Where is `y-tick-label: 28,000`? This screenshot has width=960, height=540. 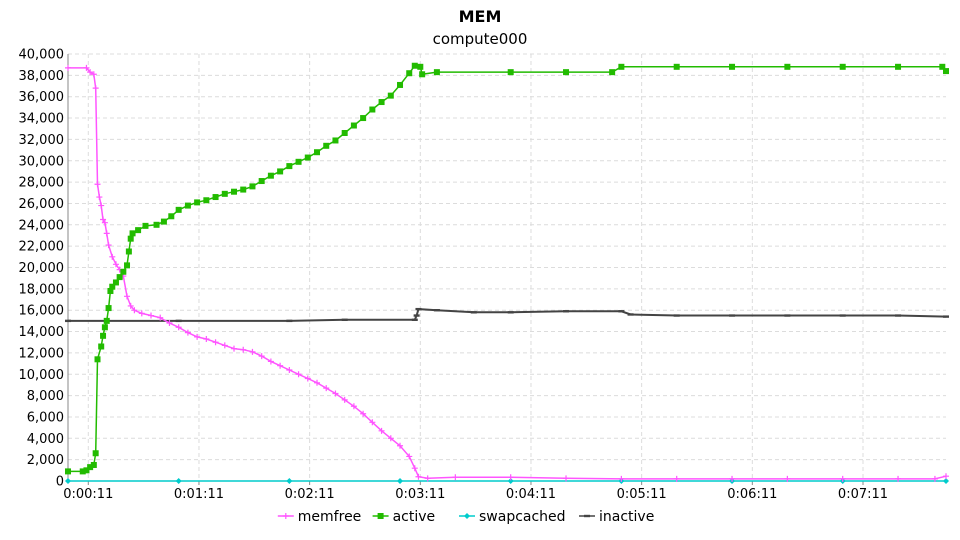 y-tick-label: 28,000 is located at coordinates (42, 183).